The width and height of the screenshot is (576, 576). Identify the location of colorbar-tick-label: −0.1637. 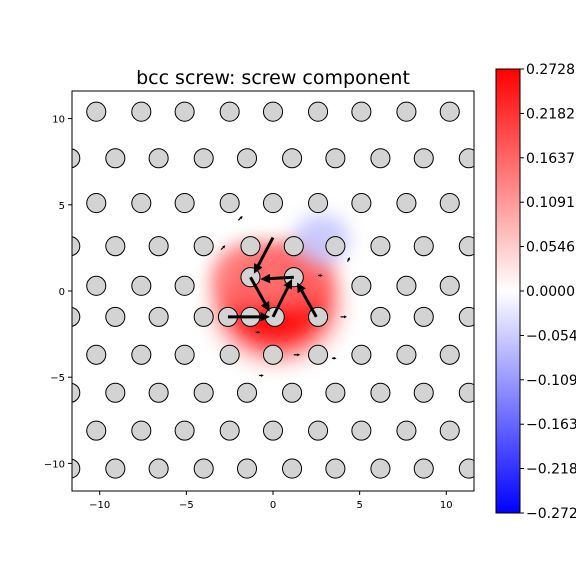
(551, 425).